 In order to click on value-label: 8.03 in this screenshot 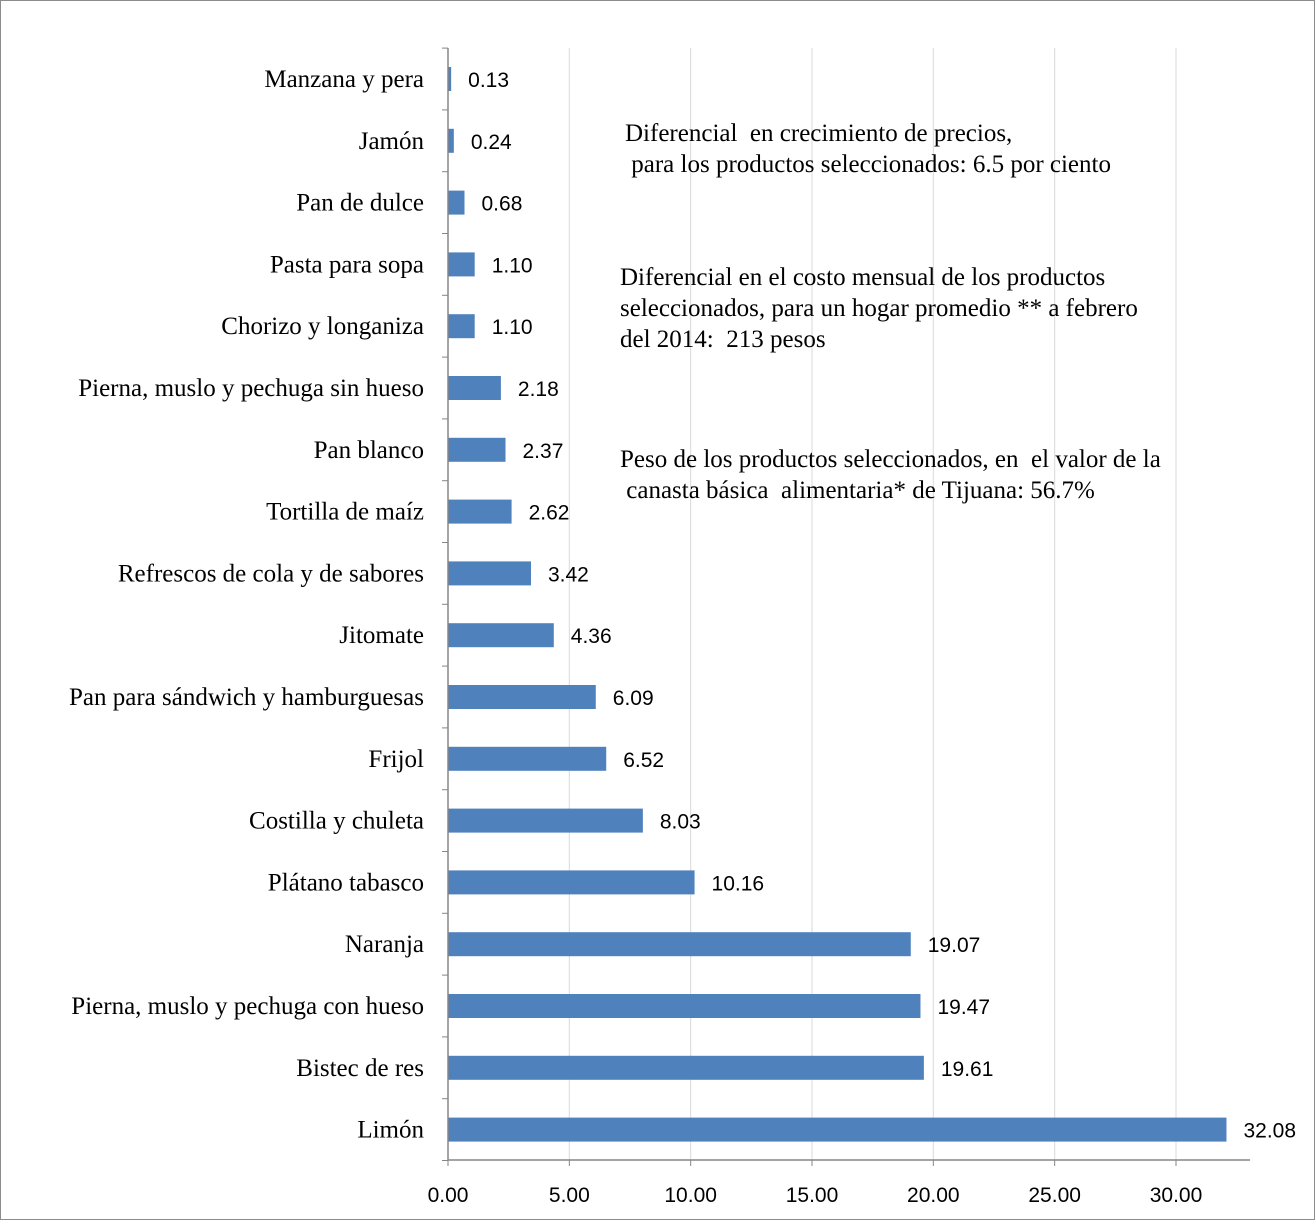, I will do `click(680, 822)`.